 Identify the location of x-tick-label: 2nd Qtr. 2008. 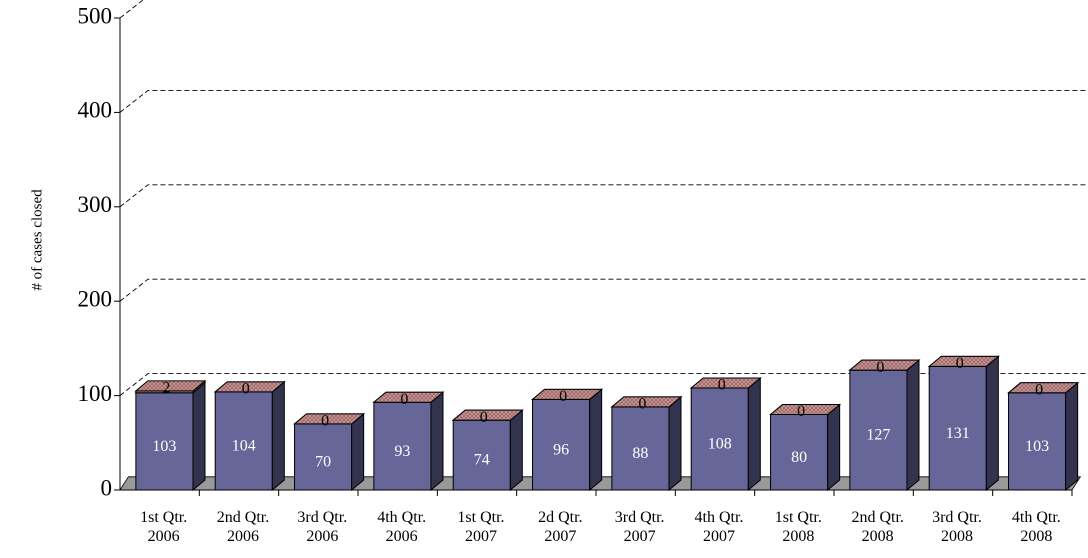
(877, 527).